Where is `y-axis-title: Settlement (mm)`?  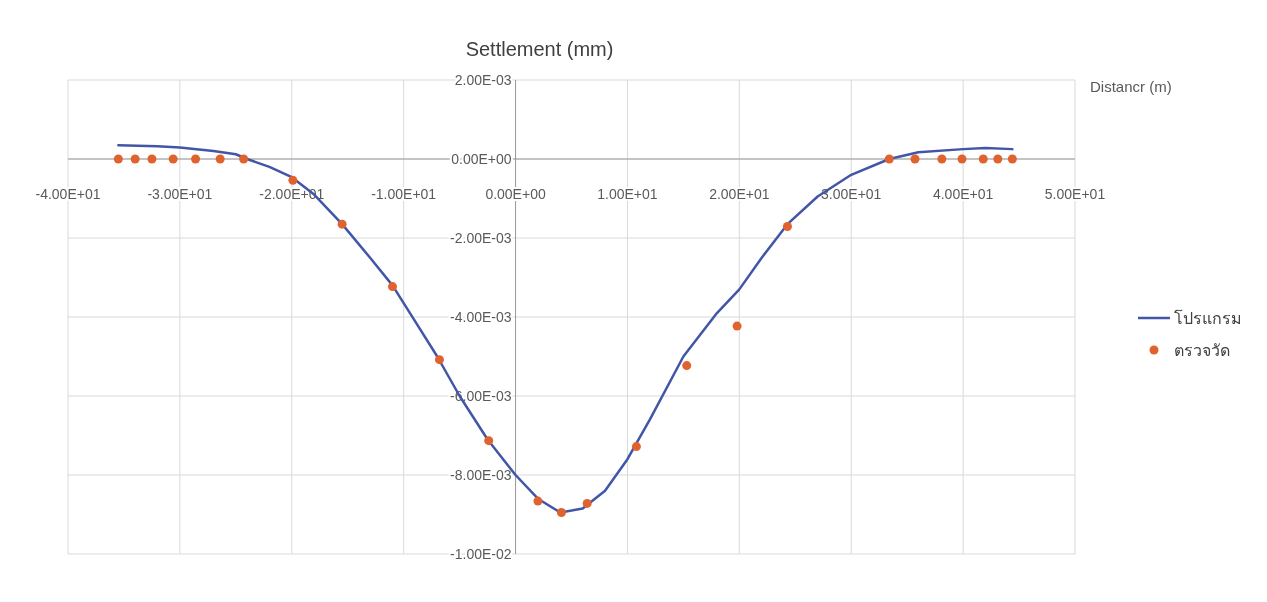 y-axis-title: Settlement (mm) is located at coordinates (539, 49).